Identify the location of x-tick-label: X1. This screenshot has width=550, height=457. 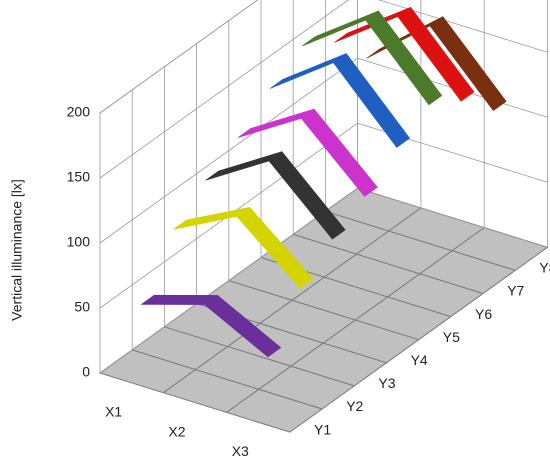
(113, 412).